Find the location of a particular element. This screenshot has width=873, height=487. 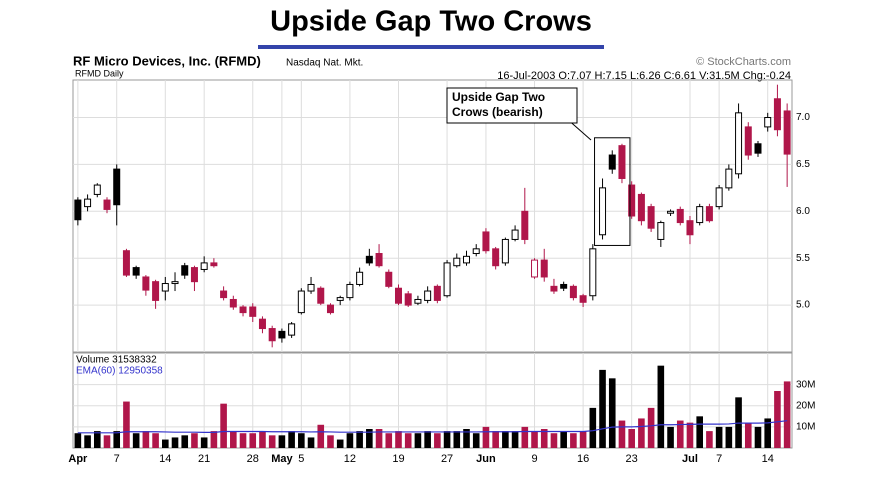

y-tick-label: 6.0 is located at coordinates (803, 211).